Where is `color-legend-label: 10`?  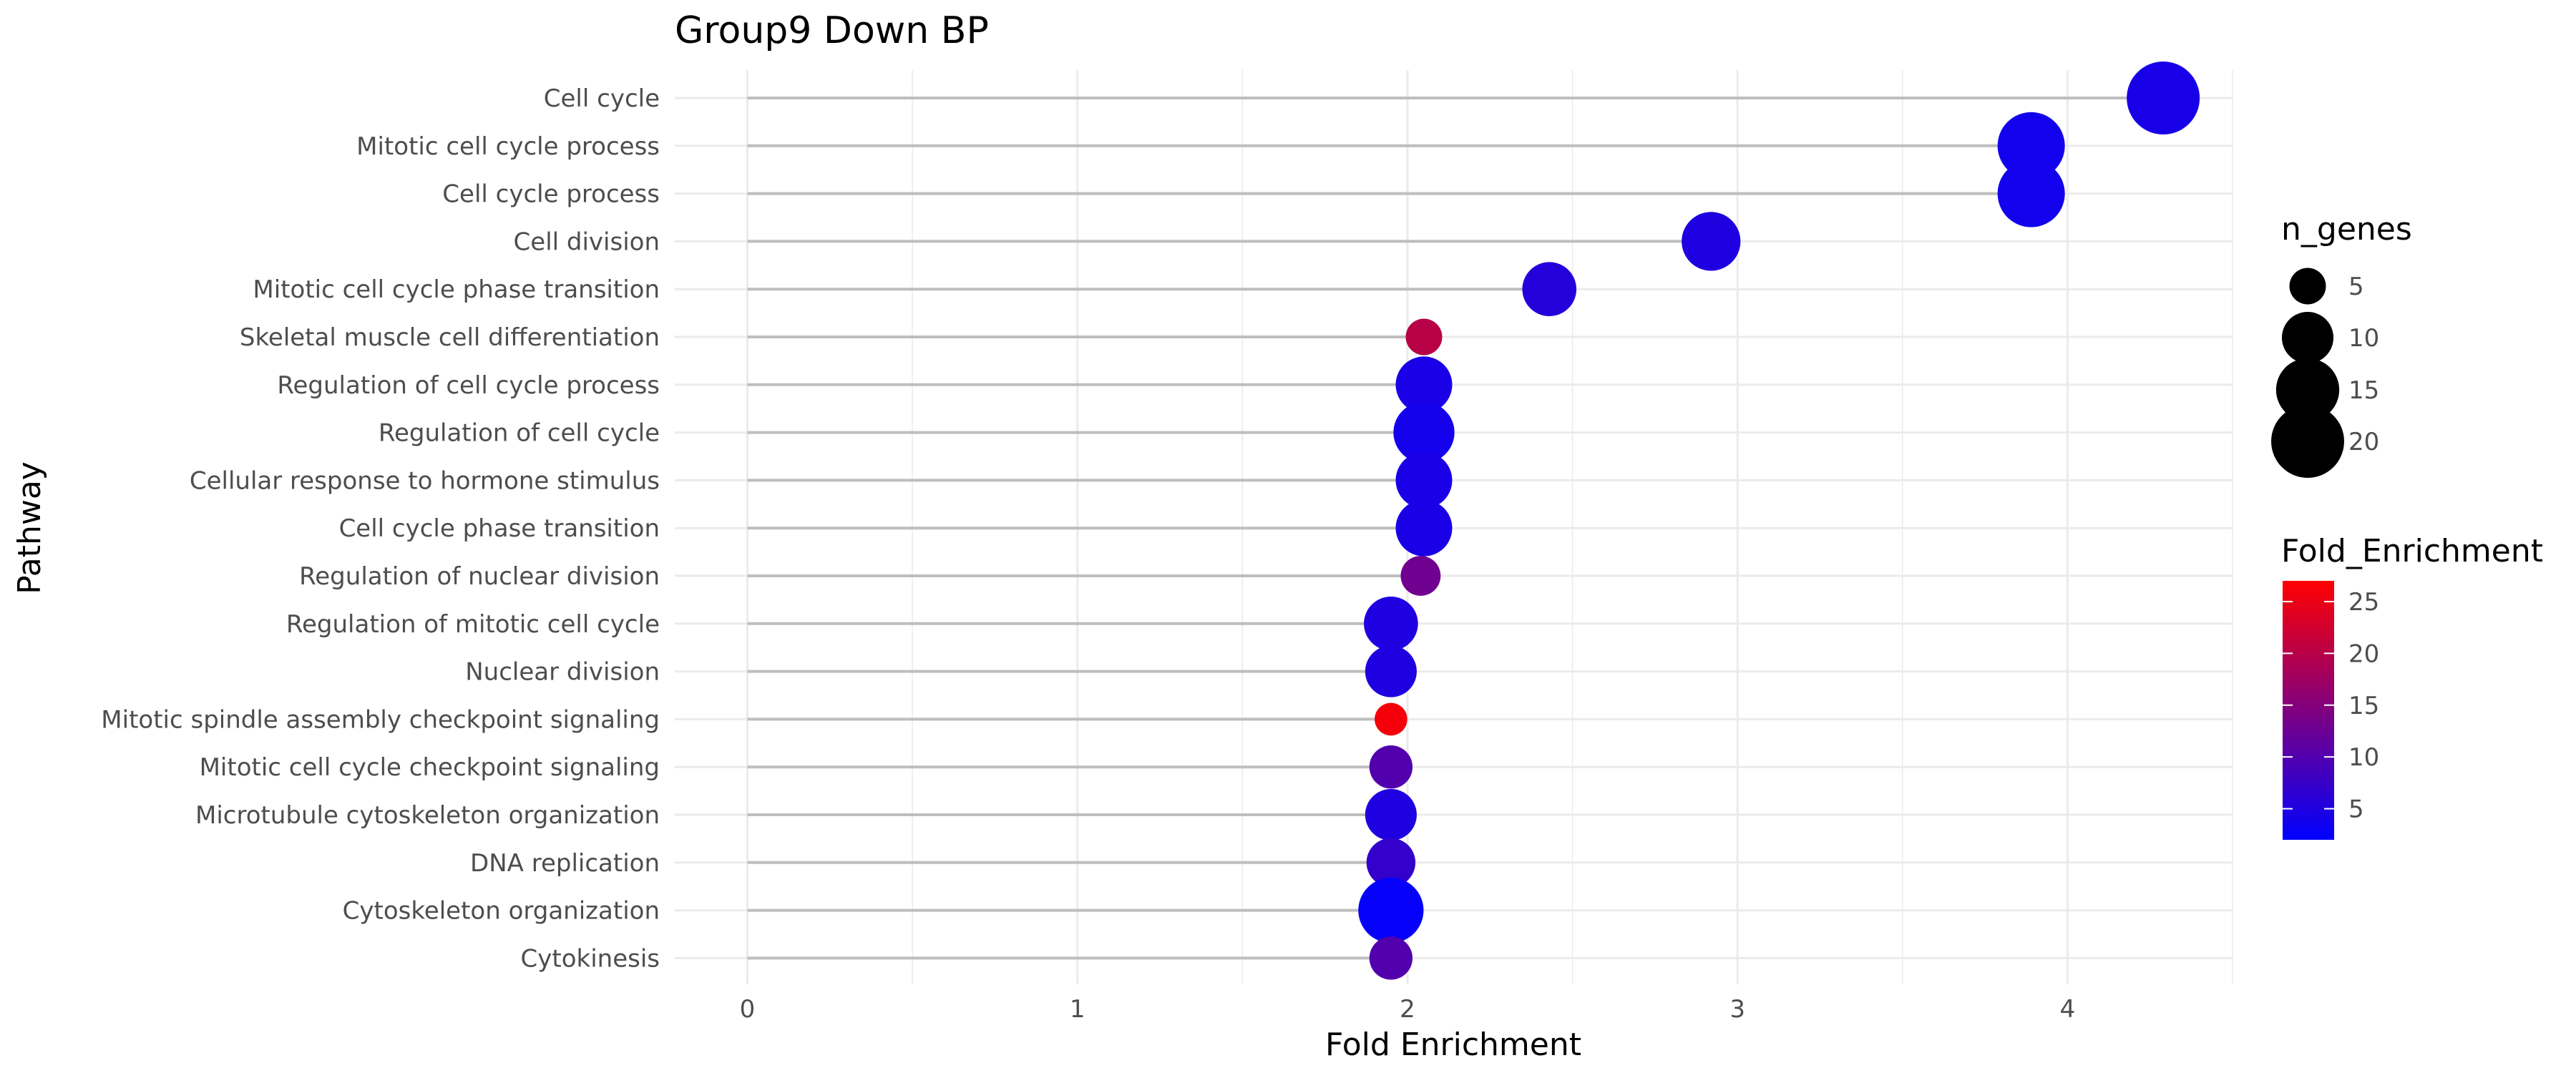 color-legend-label: 10 is located at coordinates (2363, 757).